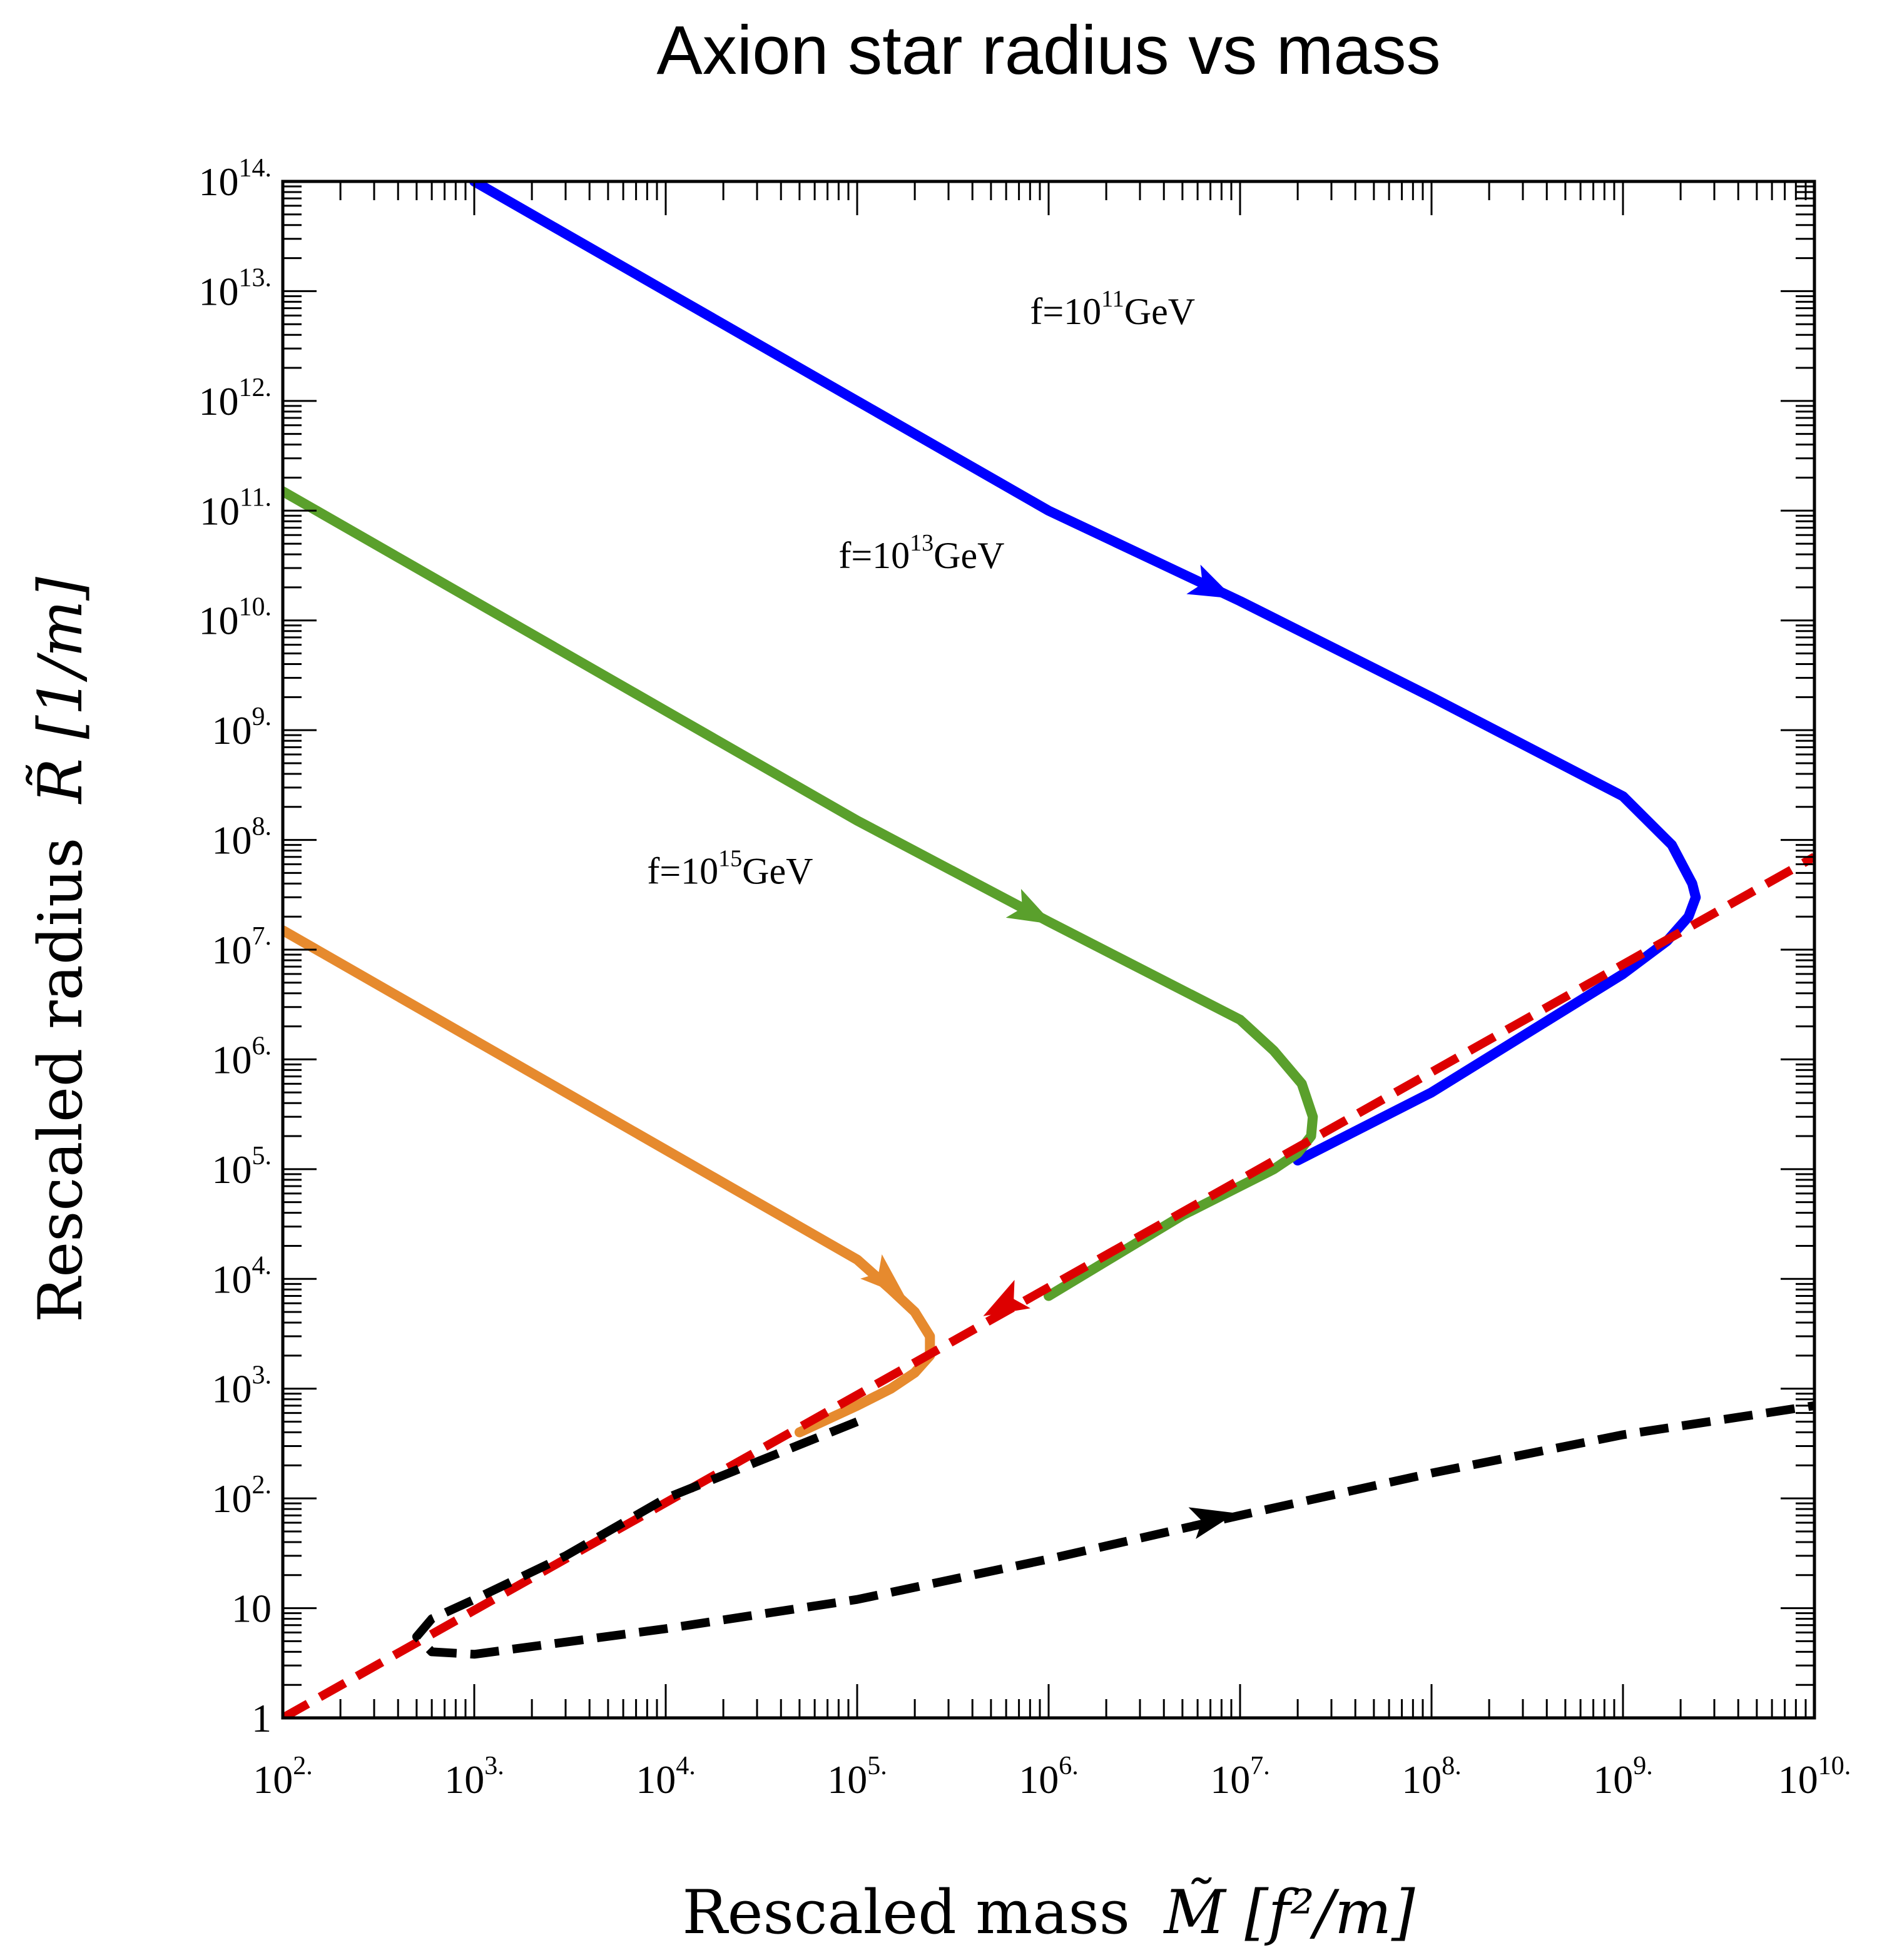  What do you see at coordinates (1289, 1912) in the screenshot?
I see `x-axis-label-math: M̃ [f²/m]` at bounding box center [1289, 1912].